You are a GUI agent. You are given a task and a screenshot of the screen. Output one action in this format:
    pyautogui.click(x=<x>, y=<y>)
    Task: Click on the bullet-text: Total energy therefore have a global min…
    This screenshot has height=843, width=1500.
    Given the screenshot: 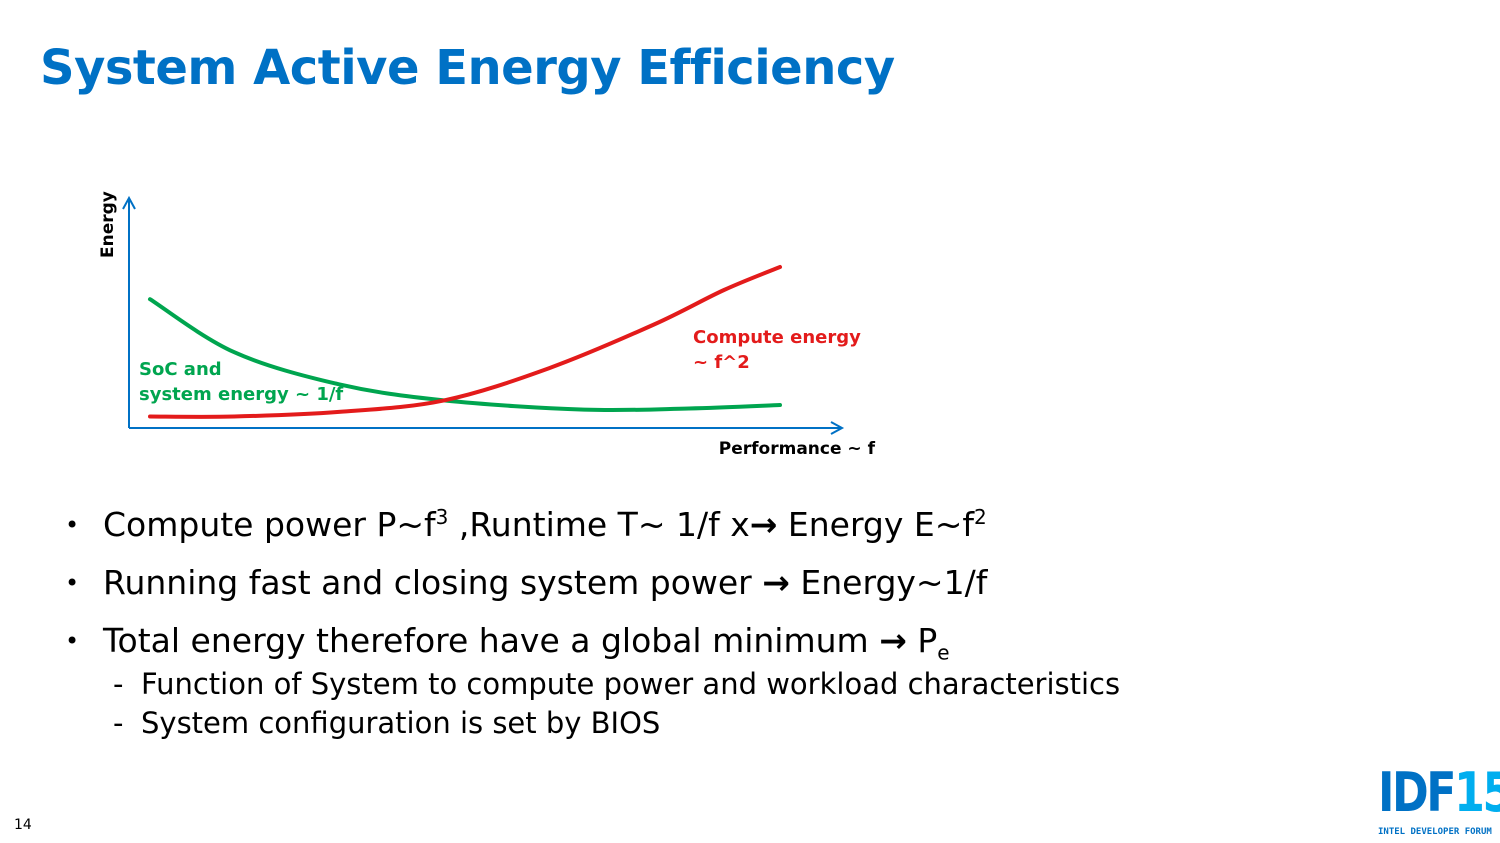 What is the action you would take?
    pyautogui.click(x=491, y=640)
    